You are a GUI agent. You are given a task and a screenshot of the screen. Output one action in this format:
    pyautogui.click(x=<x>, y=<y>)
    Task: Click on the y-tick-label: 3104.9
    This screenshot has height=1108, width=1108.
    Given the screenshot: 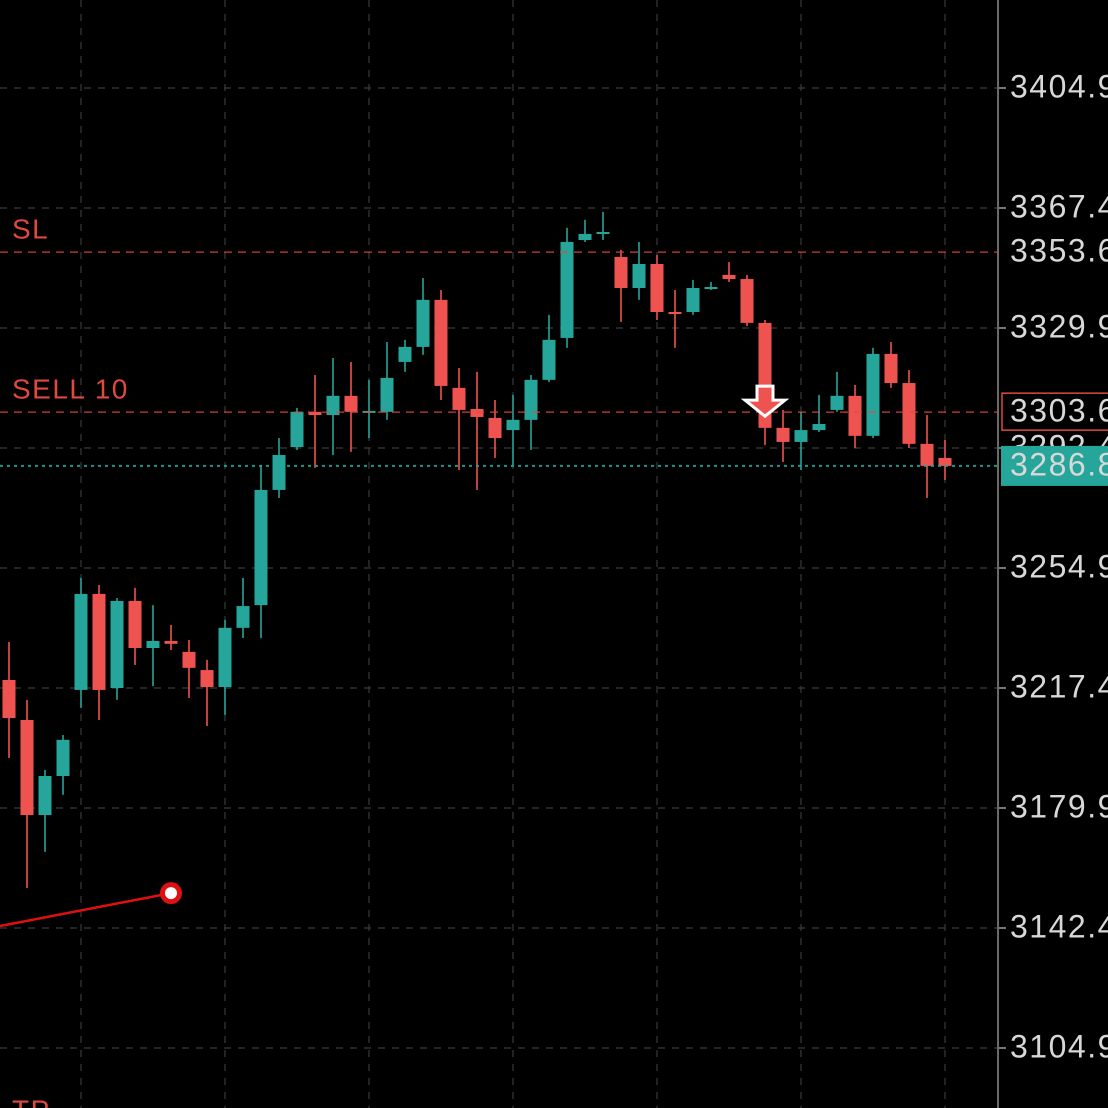 What is the action you would take?
    pyautogui.click(x=1059, y=1046)
    